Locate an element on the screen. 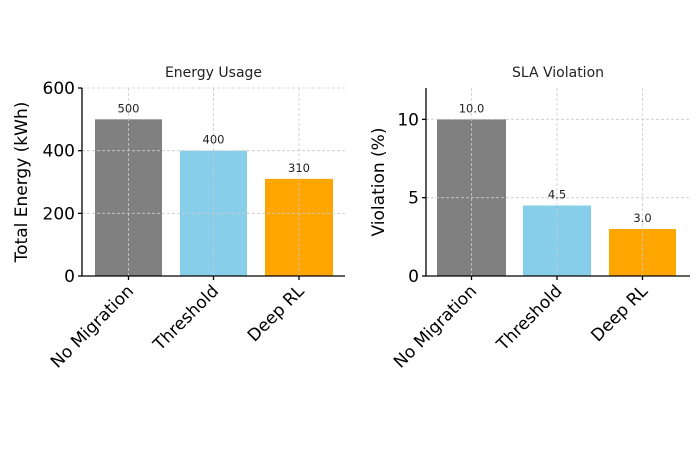 Image resolution: width=700 pixels, height=450 pixels. chart-title: Energy Usage is located at coordinates (213, 73).